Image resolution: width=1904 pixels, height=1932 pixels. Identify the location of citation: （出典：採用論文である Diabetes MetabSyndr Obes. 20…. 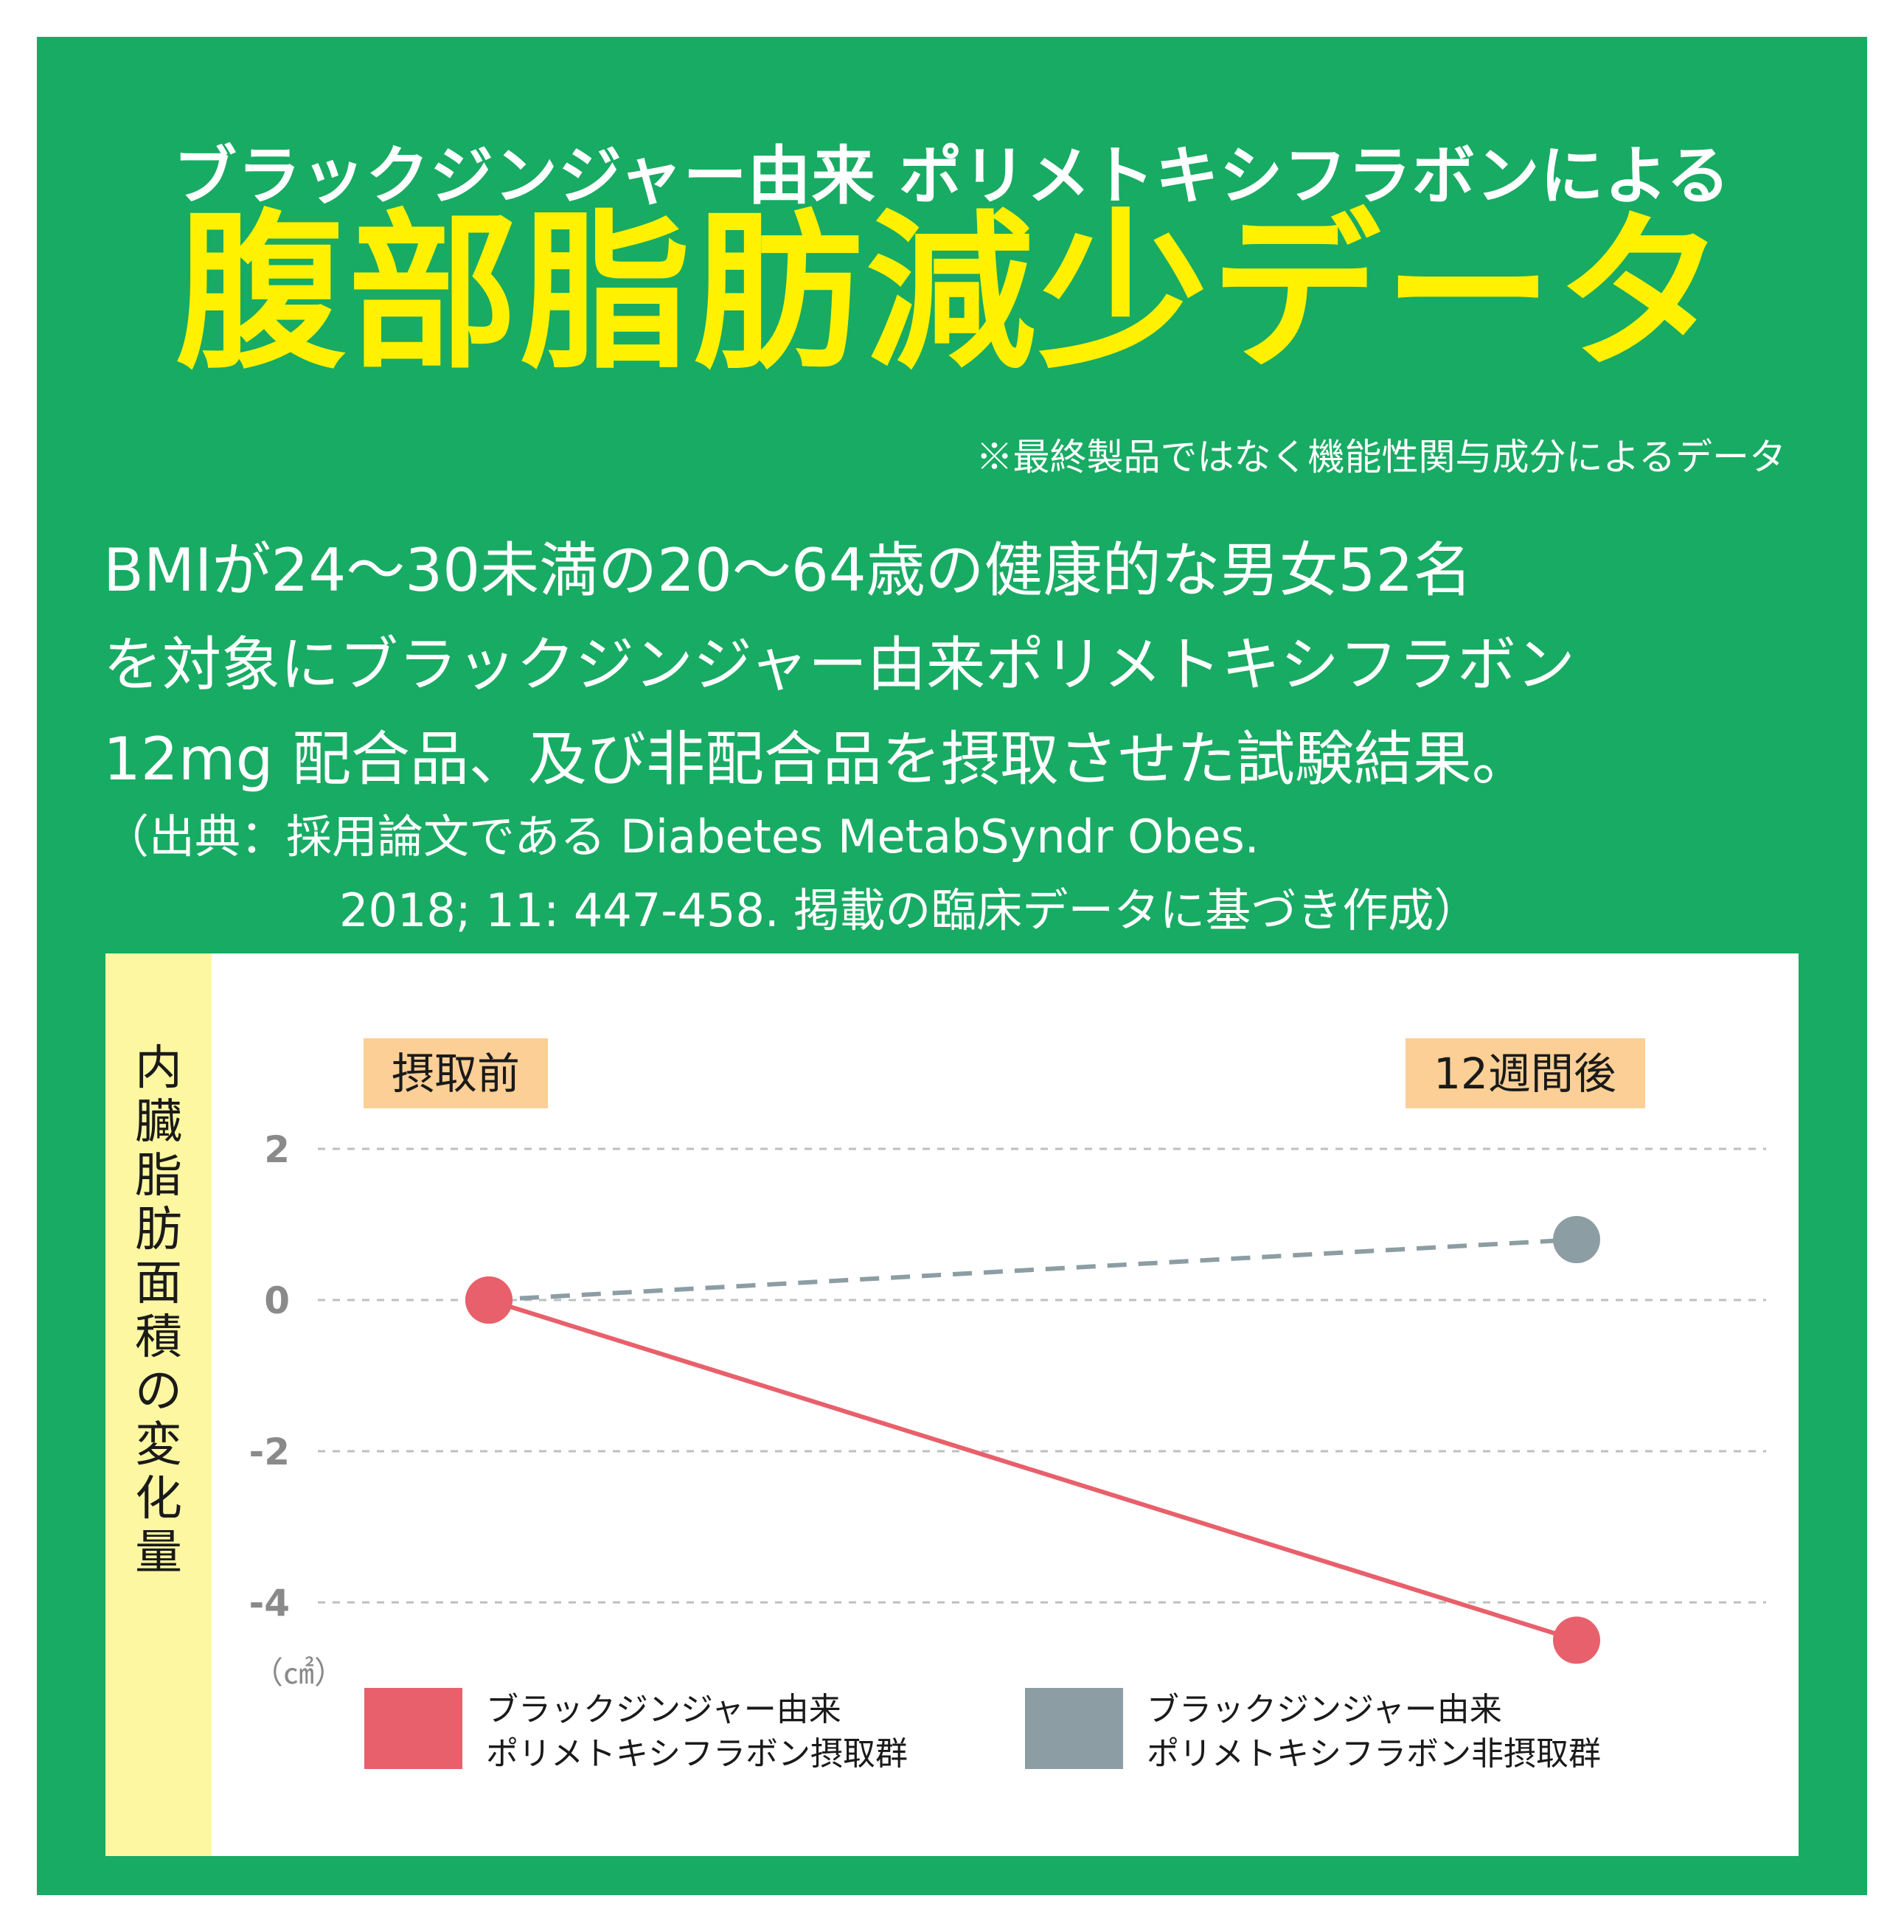
(966, 874).